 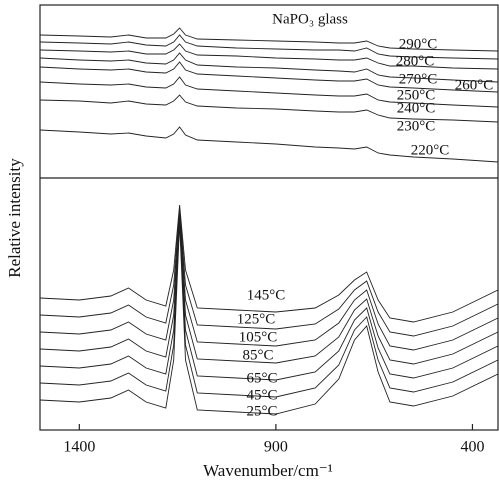 What do you see at coordinates (79, 447) in the screenshot?
I see `x-tick-label: 1400` at bounding box center [79, 447].